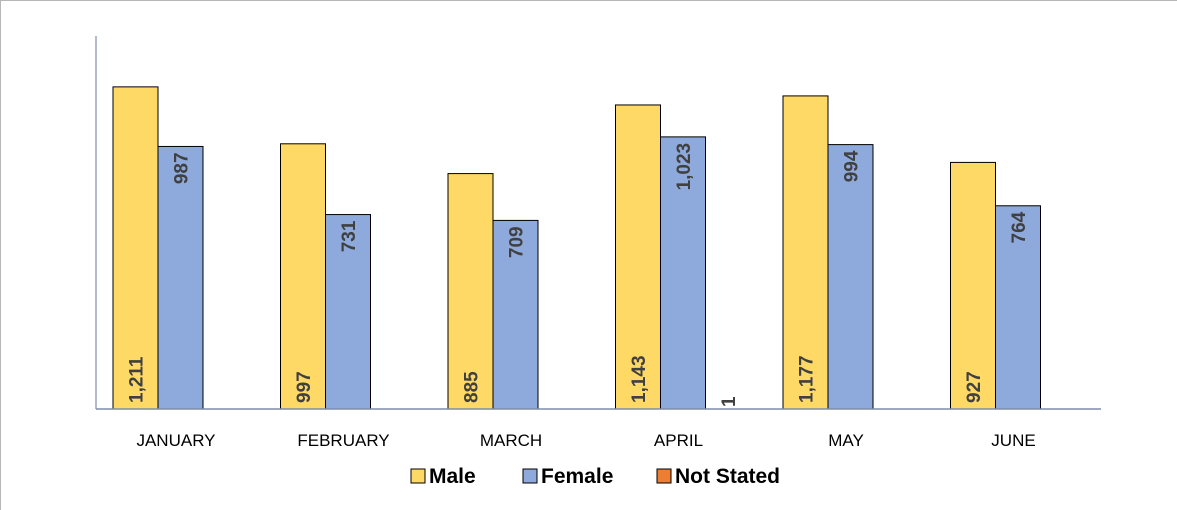 This screenshot has height=510, width=1177. I want to click on legend-label-female: Female, so click(577, 476).